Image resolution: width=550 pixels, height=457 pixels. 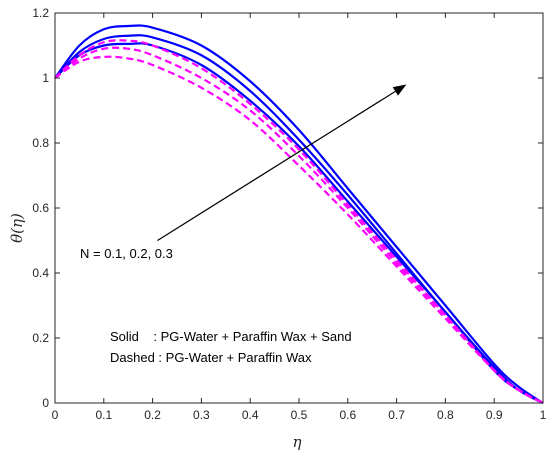 What do you see at coordinates (45, 78) in the screenshot?
I see `y-tick-label: 1` at bounding box center [45, 78].